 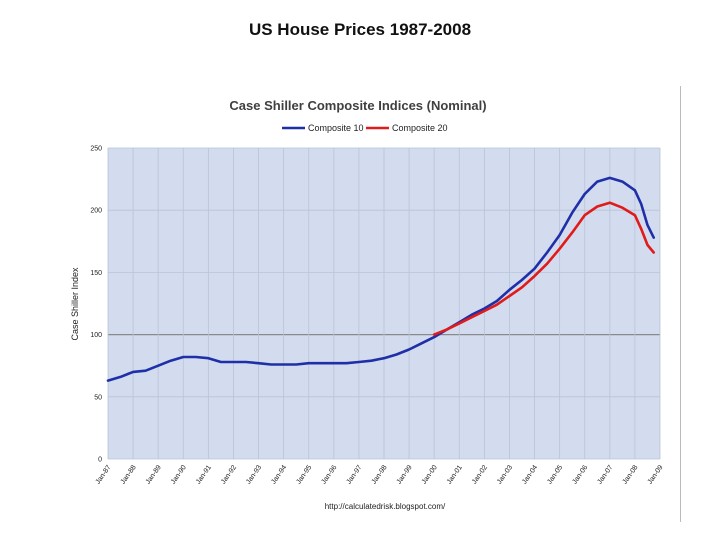 I want to click on x-tick-label: Jan-96, so click(x=329, y=475).